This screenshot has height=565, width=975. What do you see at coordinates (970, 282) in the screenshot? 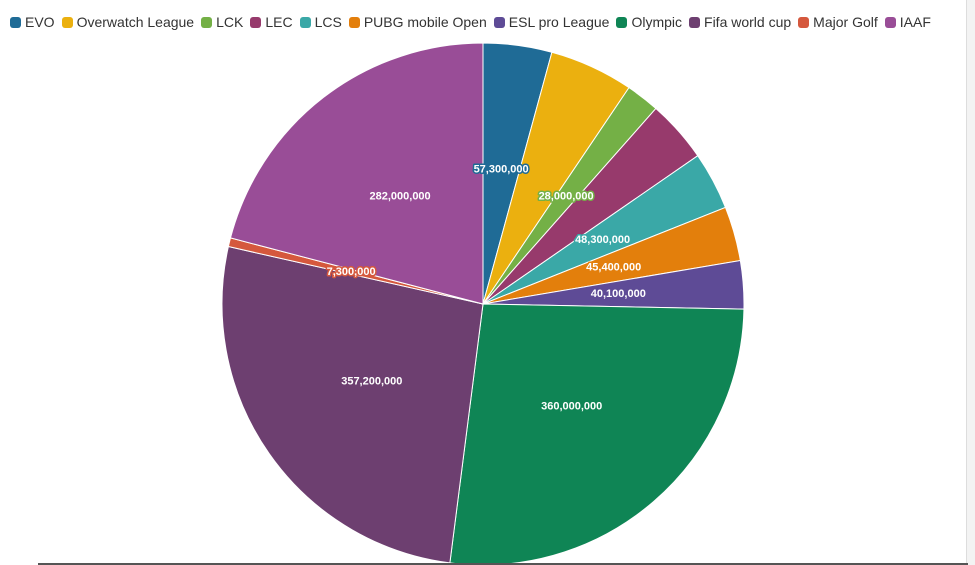
I see `vertical-scrollbar` at bounding box center [970, 282].